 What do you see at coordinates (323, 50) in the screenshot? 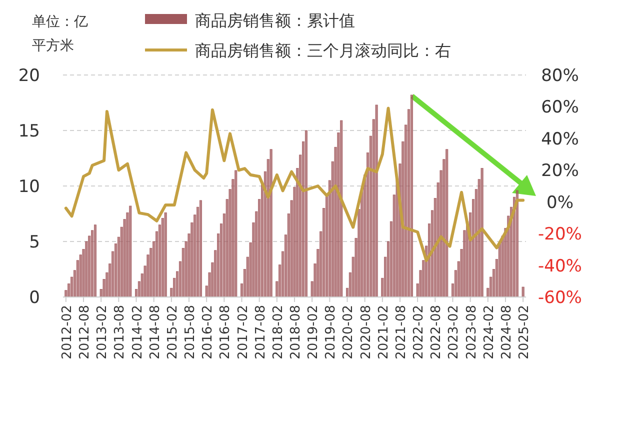
I see `legend-label: 商品房销售额：三个月滚动同比：右` at bounding box center [323, 50].